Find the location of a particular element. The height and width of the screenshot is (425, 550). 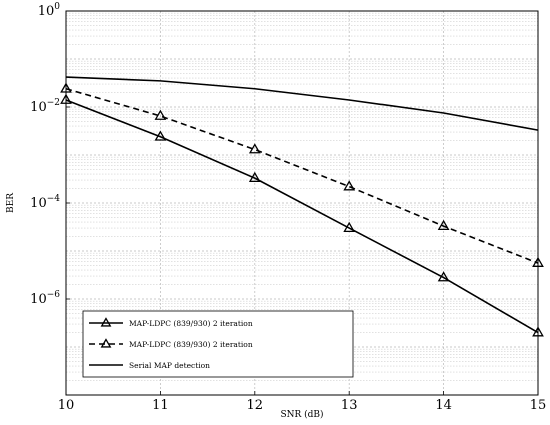

series-line is located at coordinates (302, 103).